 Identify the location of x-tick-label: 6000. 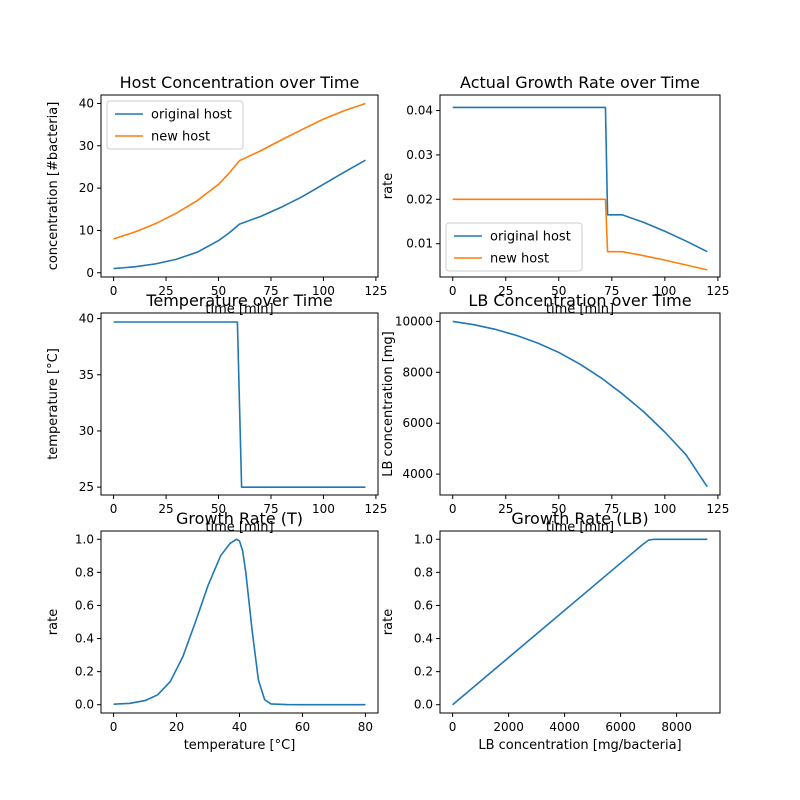
(620, 727).